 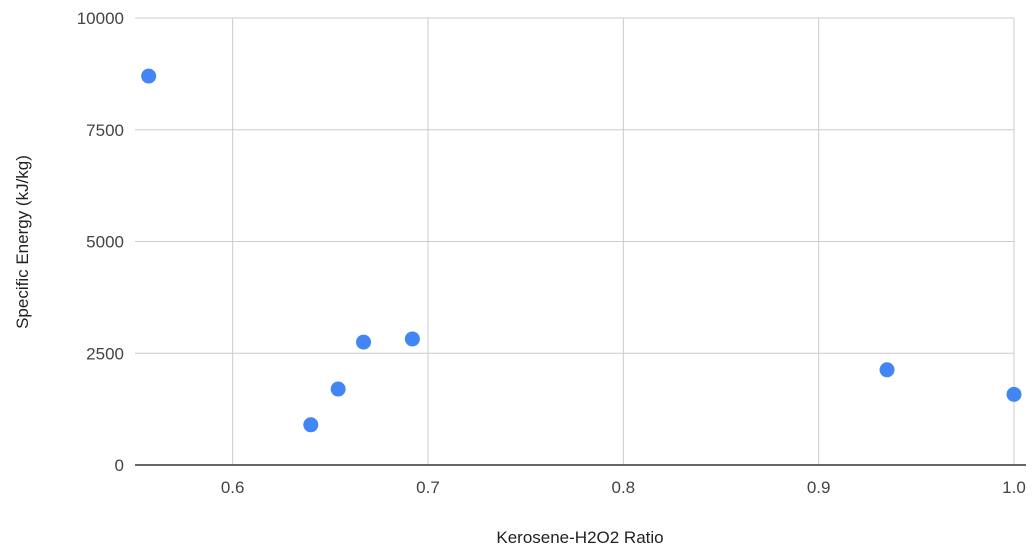 I want to click on y-axis-ticks: 0 2500 5000 7500 10000, so click(x=100, y=242).